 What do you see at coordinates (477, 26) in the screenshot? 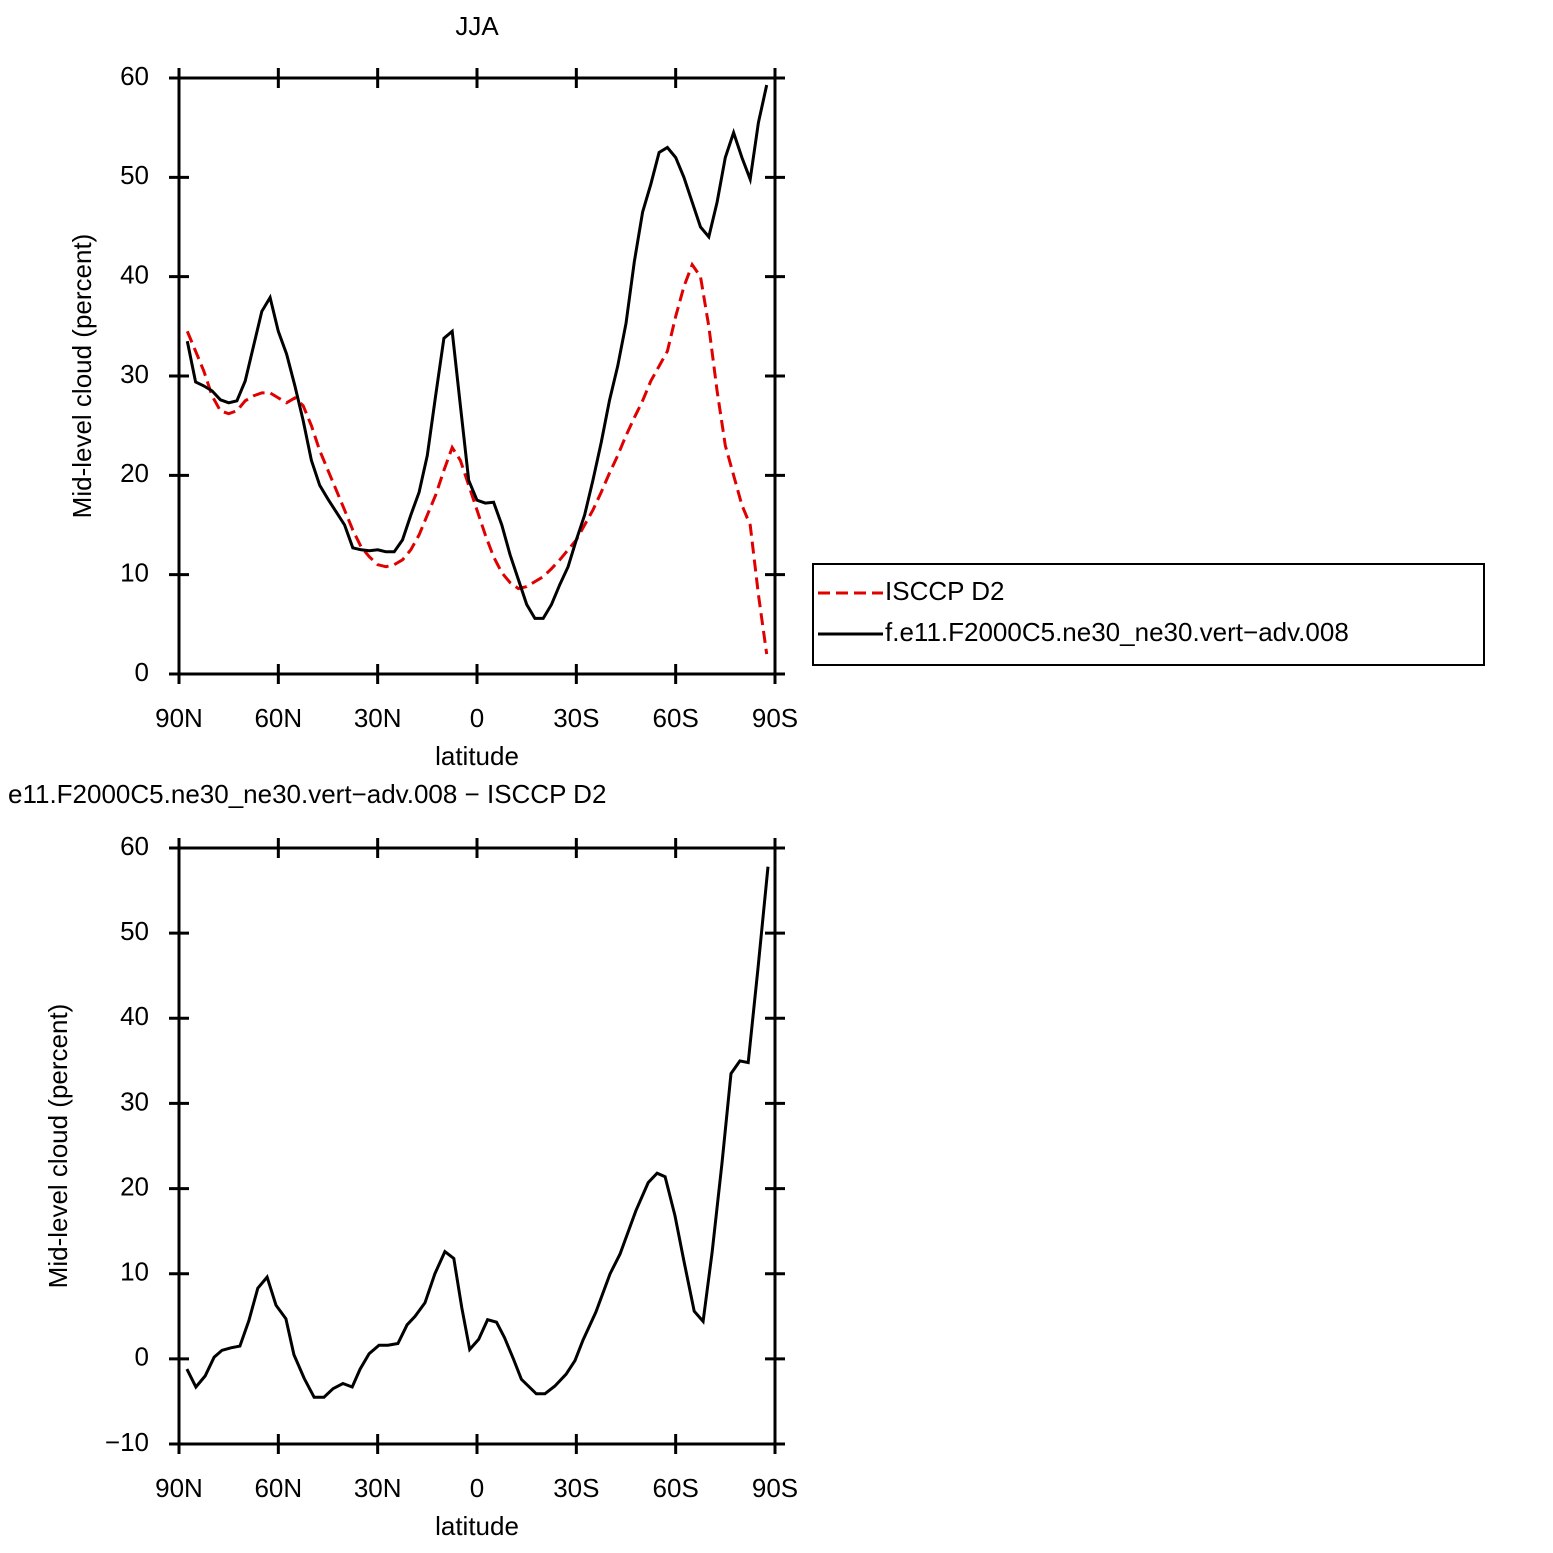
I see `chart-title: JJA` at bounding box center [477, 26].